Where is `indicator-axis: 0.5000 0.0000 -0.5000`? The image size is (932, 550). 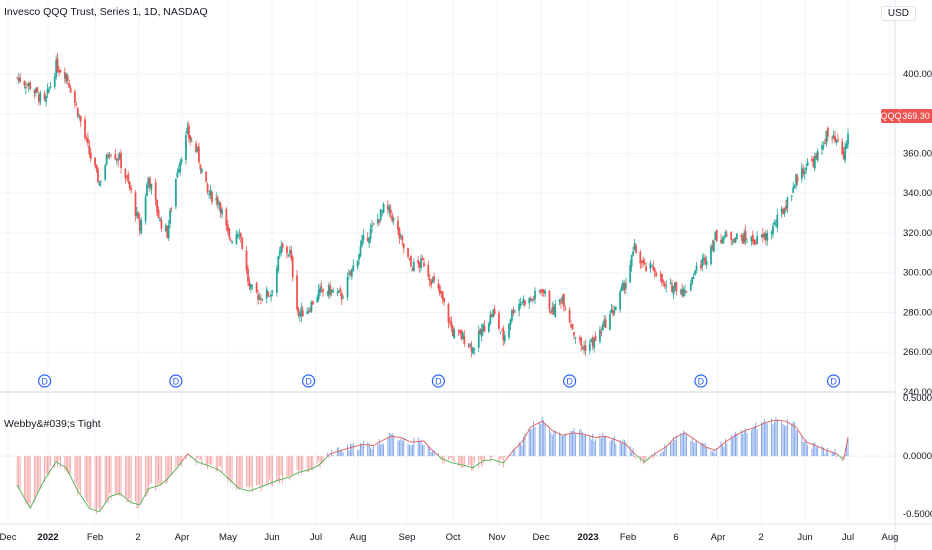
indicator-axis: 0.5000 0.0000 -0.5000 is located at coordinates (917, 456).